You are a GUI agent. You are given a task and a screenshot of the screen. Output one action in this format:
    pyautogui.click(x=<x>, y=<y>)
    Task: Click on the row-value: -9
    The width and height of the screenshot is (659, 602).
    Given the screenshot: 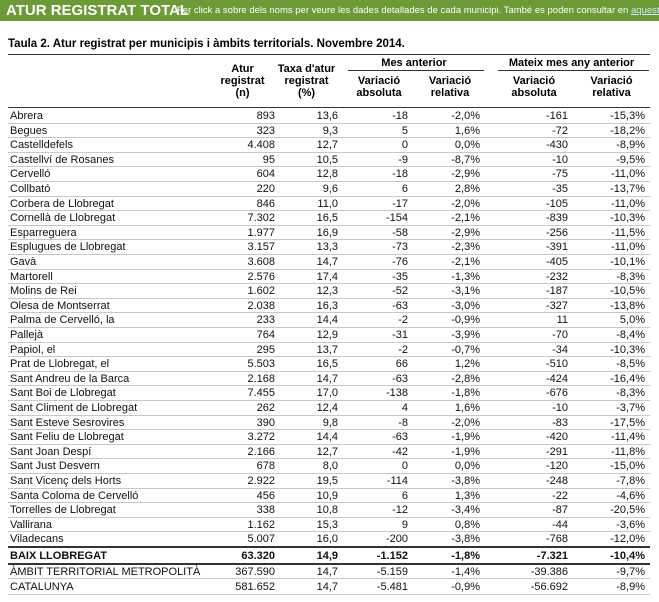 What is the action you would take?
    pyautogui.click(x=403, y=159)
    